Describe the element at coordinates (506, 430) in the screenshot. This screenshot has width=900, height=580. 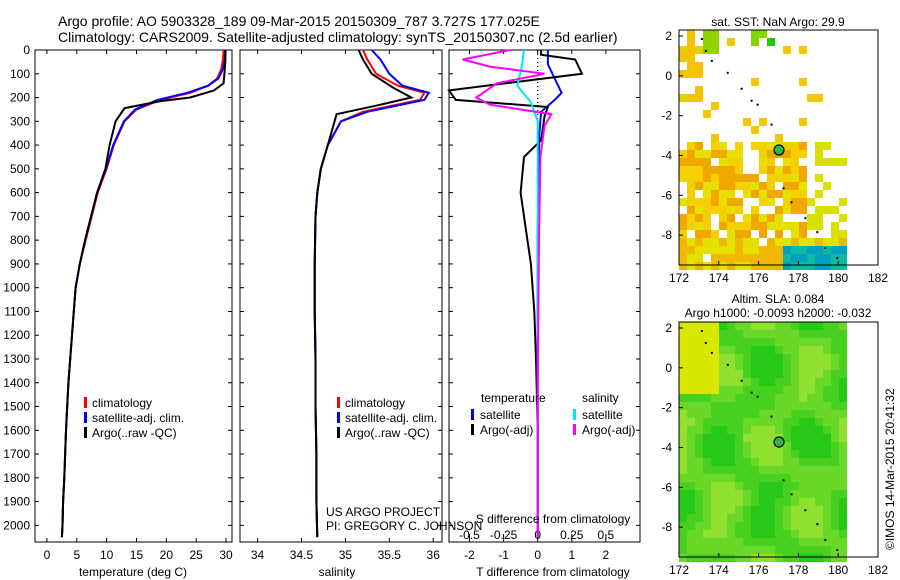
I see `diff-legend-label: Argo(-adj)` at that location.